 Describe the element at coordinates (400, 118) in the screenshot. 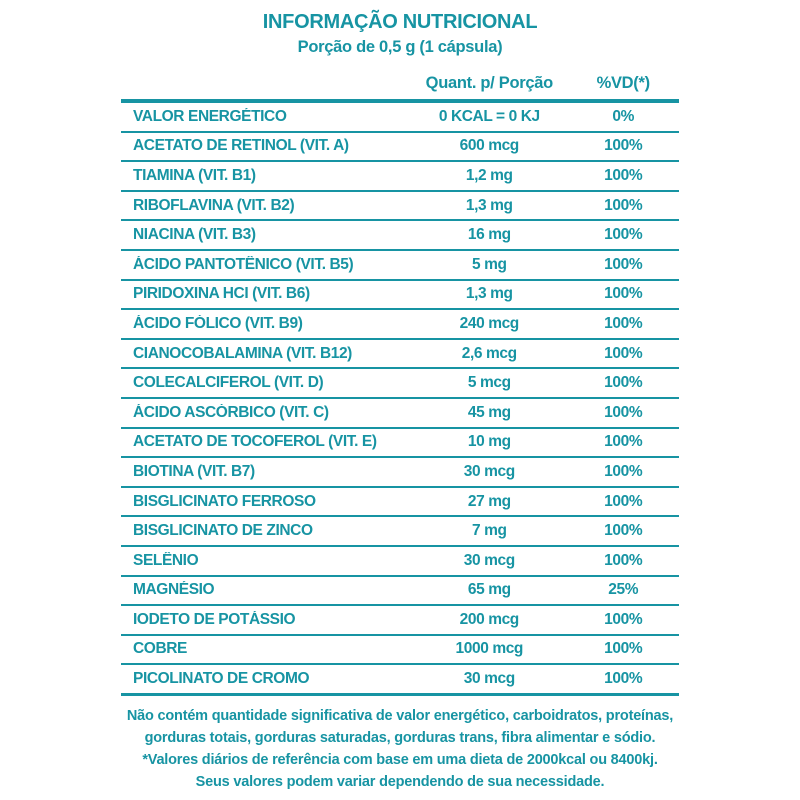

I see `table-row: VALOR ENERGÉTICO 0 KCAL = 0 KJ 0%` at that location.